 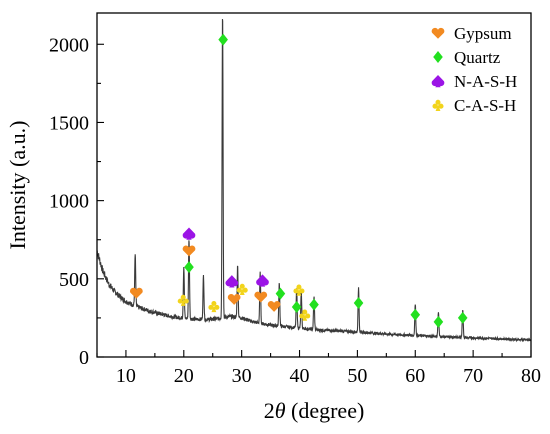 I want to click on y-tick-label: 1000, so click(x=69, y=202).